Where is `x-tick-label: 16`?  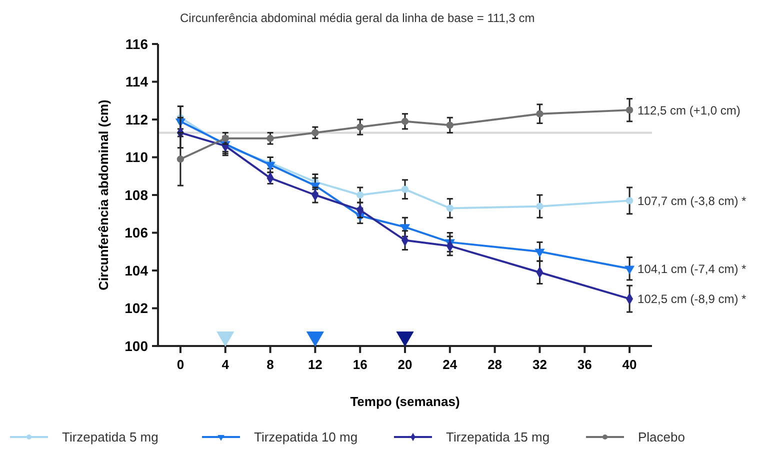 x-tick-label: 16 is located at coordinates (360, 364).